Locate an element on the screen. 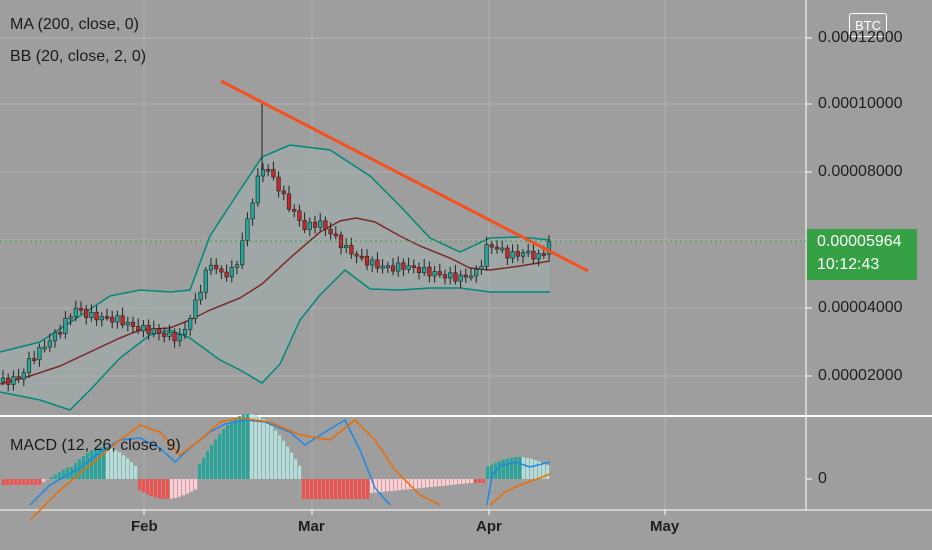  price-tick: 0.00002000 is located at coordinates (860, 375).